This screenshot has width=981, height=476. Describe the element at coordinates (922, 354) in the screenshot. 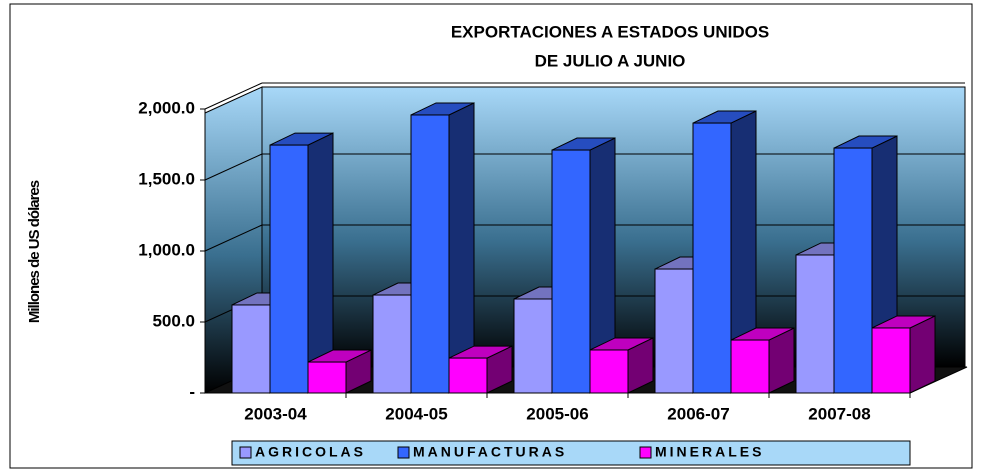

I see `bar-side` at that location.